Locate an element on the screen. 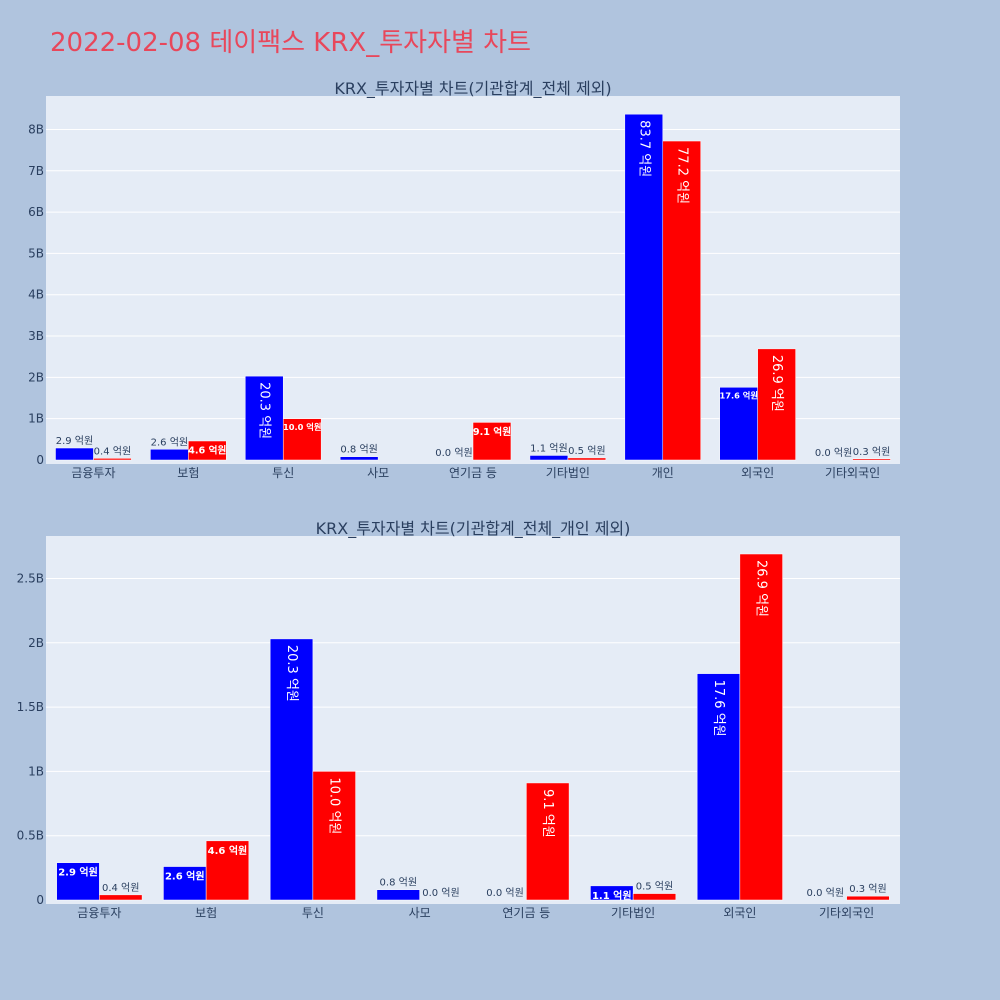 The height and width of the screenshot is (1000, 1000). y-tick-label: 0.5B is located at coordinates (30, 836).